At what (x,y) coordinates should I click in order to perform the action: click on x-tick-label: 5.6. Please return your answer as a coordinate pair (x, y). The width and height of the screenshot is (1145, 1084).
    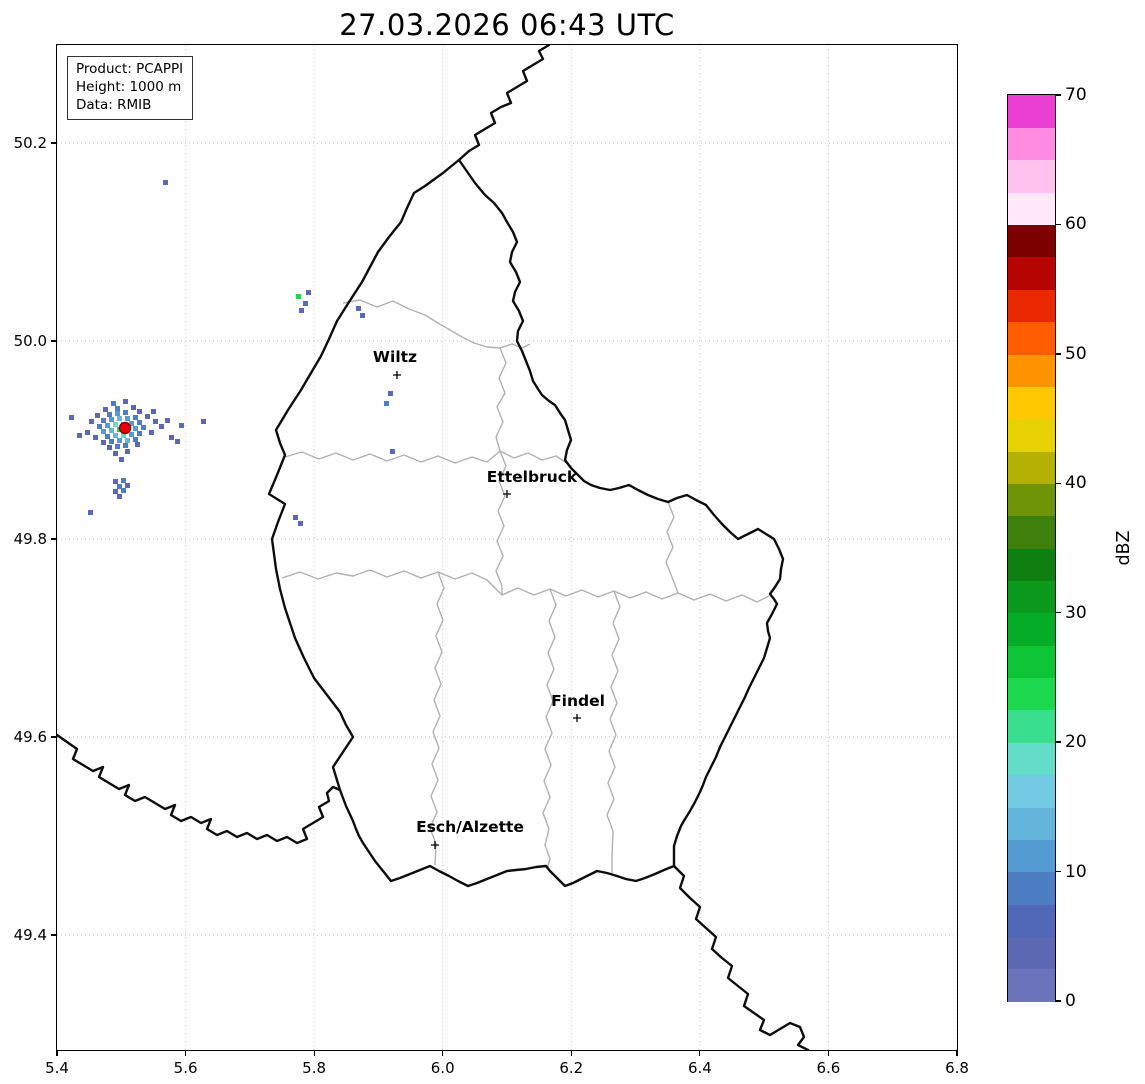
    Looking at the image, I should click on (185, 1068).